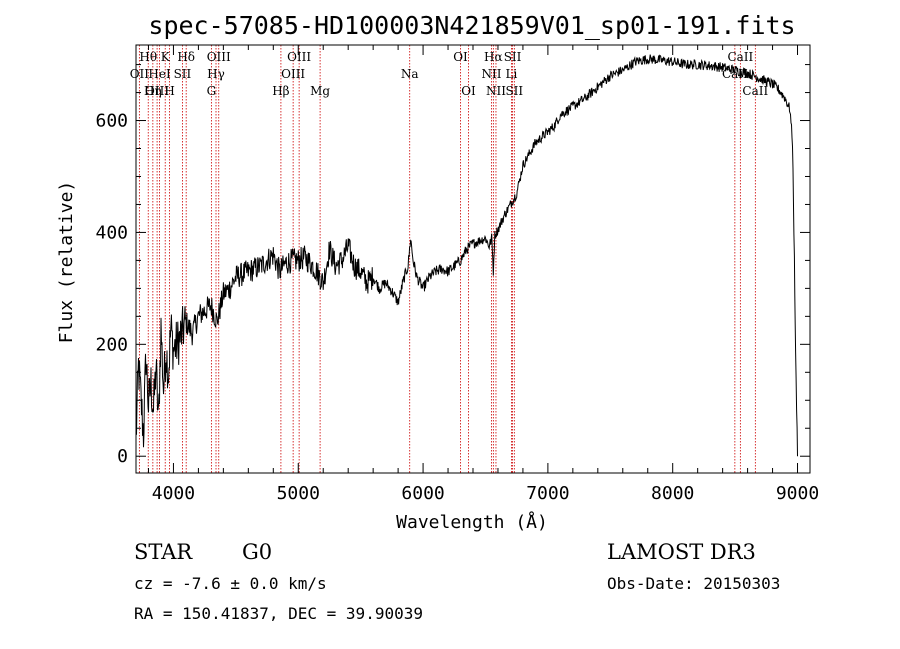  What do you see at coordinates (111, 232) in the screenshot?
I see `y-tick-label: 400` at bounding box center [111, 232].